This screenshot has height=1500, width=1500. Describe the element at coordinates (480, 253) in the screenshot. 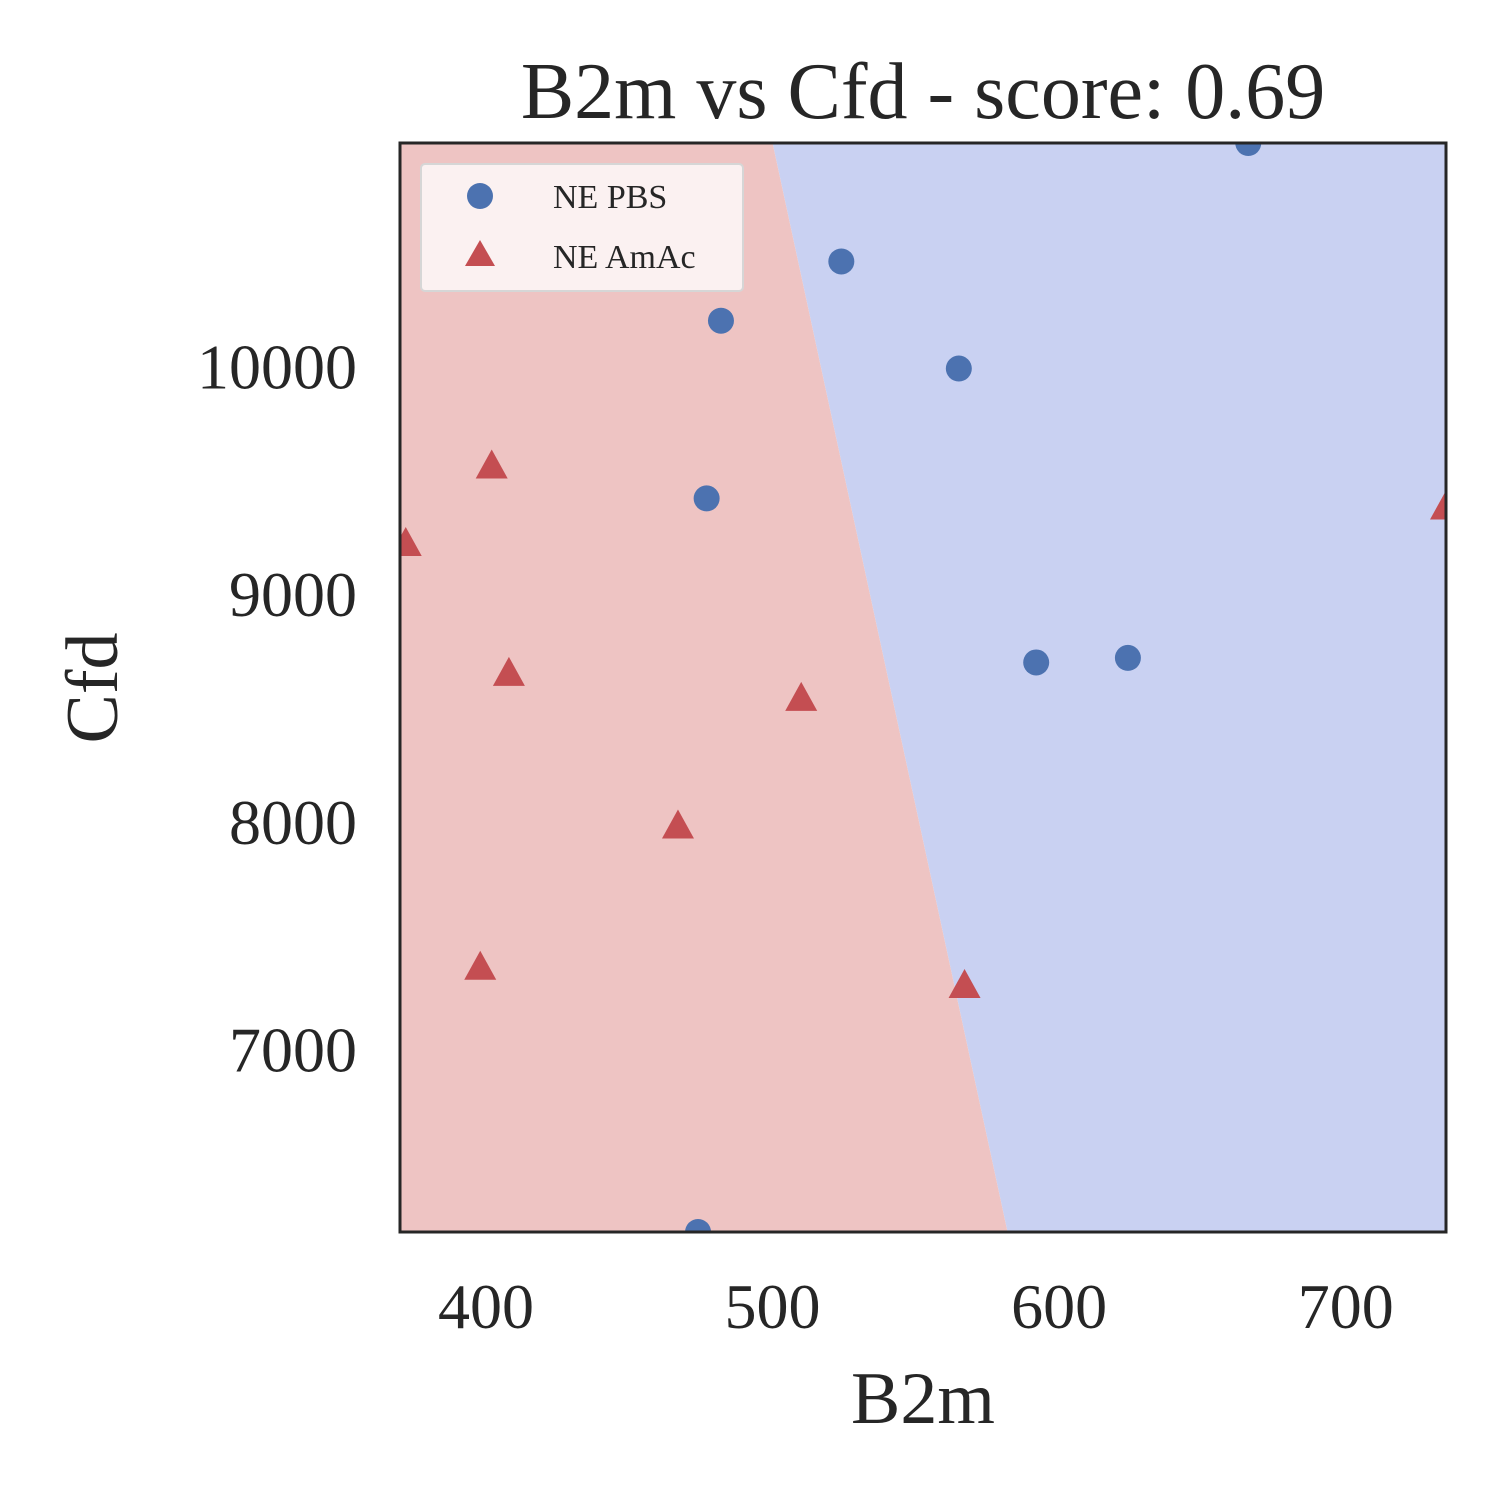

I see `legend-marker-ne-amac` at that location.